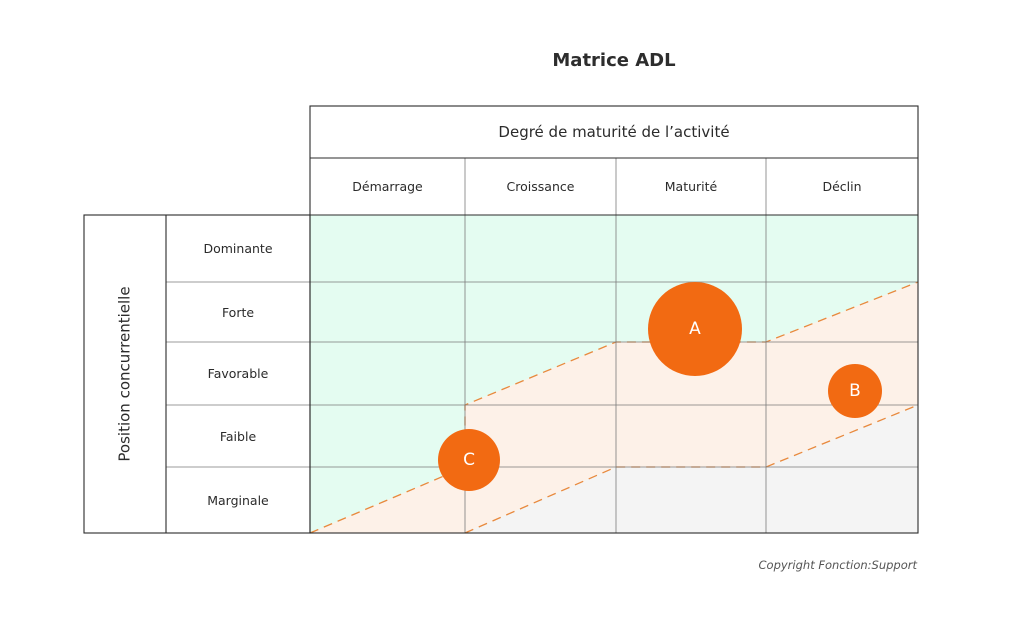 The image size is (1024, 640). What do you see at coordinates (614, 132) in the screenshot?
I see `column-header-title: Degré de maturité de l’activité` at bounding box center [614, 132].